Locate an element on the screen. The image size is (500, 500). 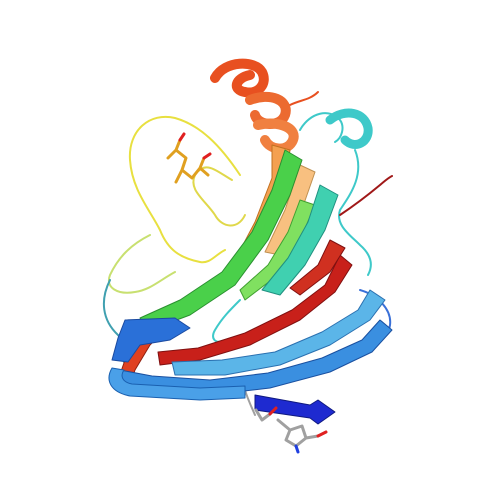
ligand-sticks-gray is located at coordinates (291, 430).